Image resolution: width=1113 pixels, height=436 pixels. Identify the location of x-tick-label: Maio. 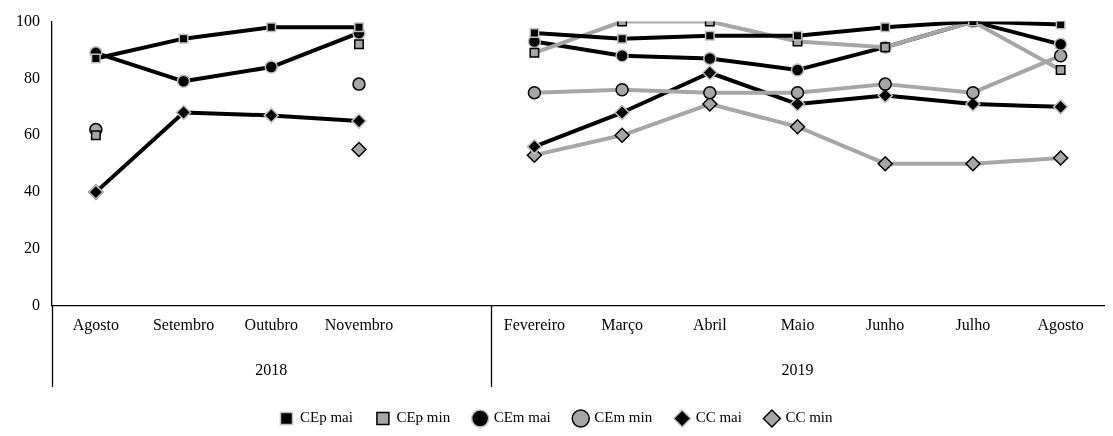
(797, 324).